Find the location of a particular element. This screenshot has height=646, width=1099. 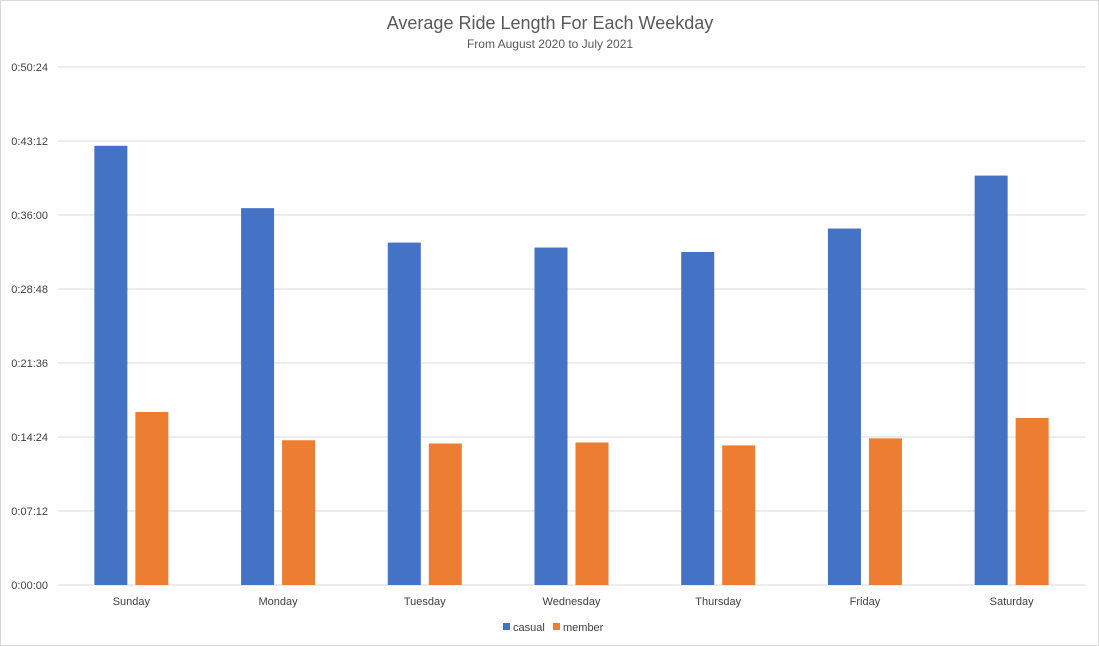

y-tick-label: 0:21:36 is located at coordinates (29, 364).